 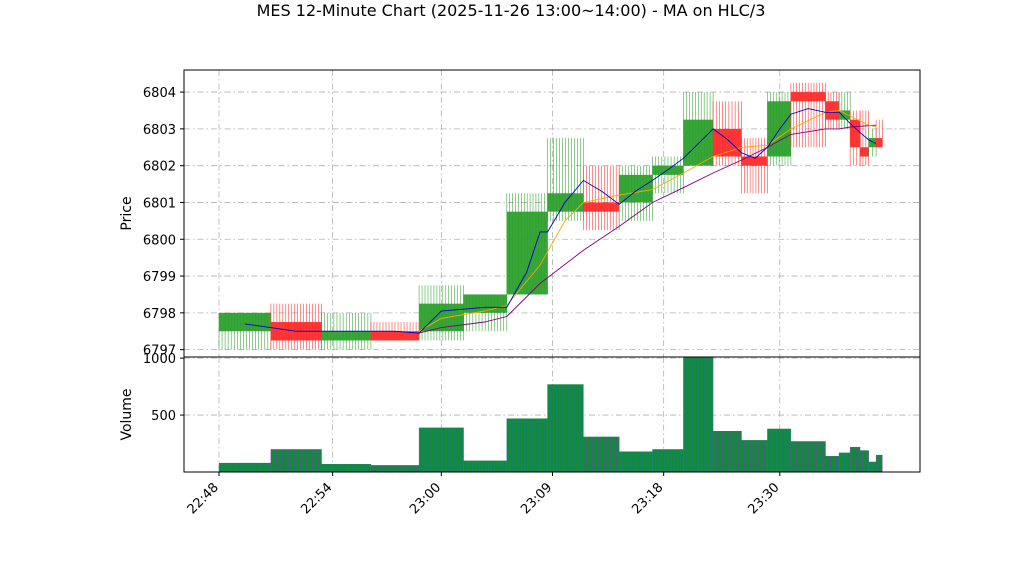 I want to click on price-tick-label: 6802, so click(x=159, y=167).